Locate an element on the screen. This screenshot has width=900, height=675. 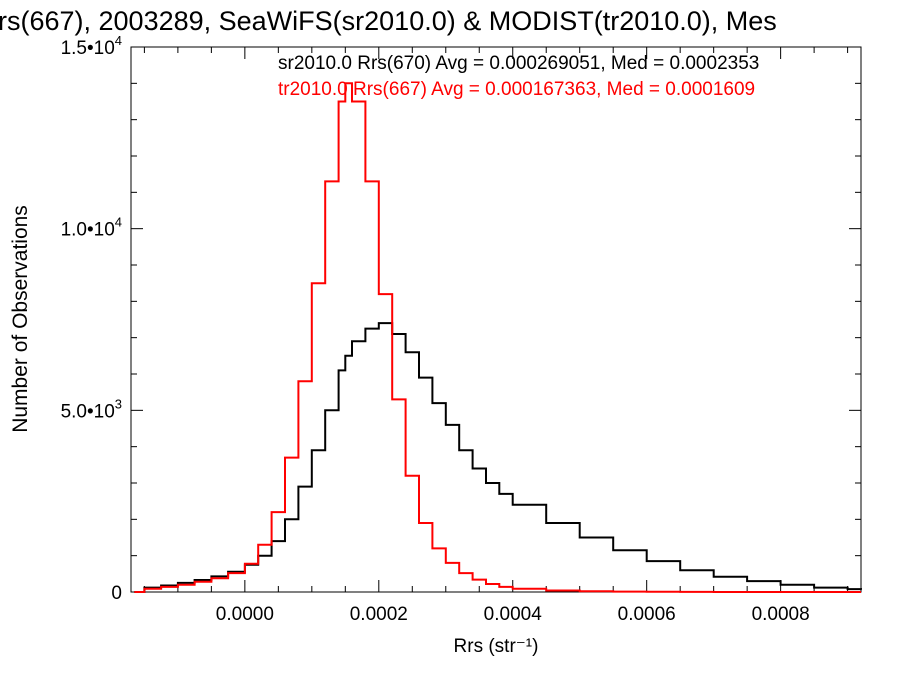
x-tick-label: 0.0006 is located at coordinates (647, 614).